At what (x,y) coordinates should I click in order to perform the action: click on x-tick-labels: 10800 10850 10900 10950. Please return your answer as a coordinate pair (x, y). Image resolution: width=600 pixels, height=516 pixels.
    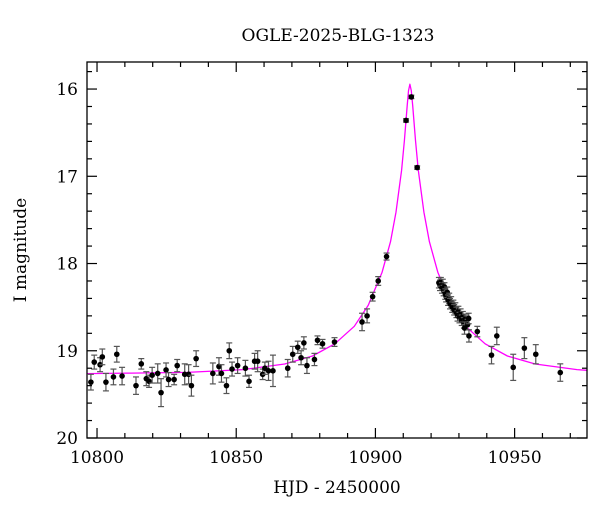
    Looking at the image, I should click on (306, 458).